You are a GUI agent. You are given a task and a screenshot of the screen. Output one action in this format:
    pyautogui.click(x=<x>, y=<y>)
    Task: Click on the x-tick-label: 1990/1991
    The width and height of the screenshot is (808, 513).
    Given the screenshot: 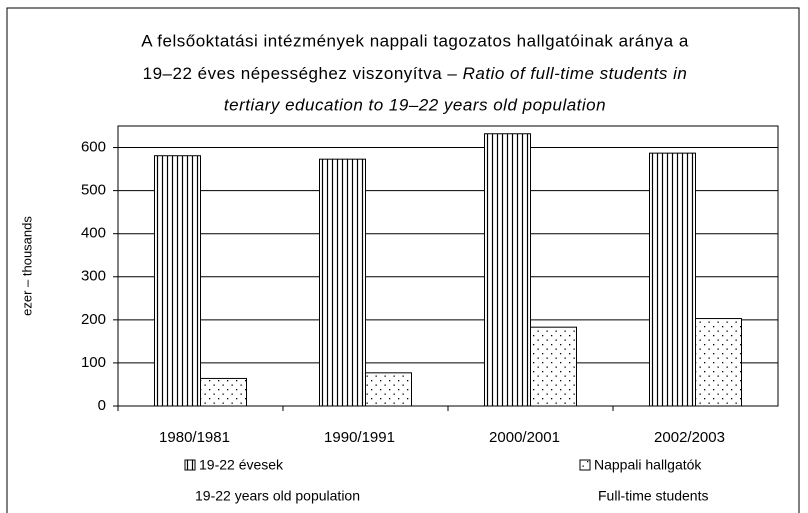 What is the action you would take?
    pyautogui.click(x=359, y=437)
    